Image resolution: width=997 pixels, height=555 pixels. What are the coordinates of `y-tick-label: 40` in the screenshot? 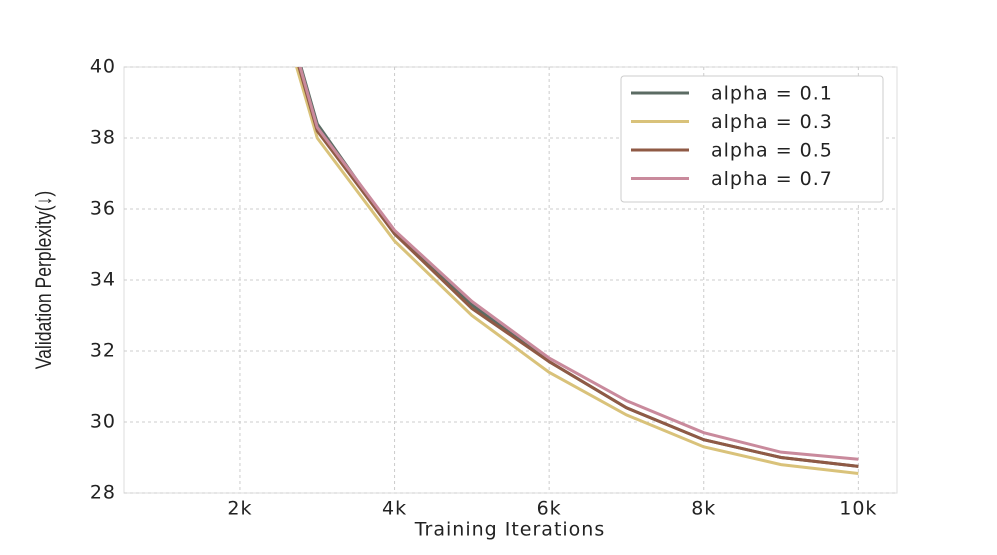 It's located at (103, 67).